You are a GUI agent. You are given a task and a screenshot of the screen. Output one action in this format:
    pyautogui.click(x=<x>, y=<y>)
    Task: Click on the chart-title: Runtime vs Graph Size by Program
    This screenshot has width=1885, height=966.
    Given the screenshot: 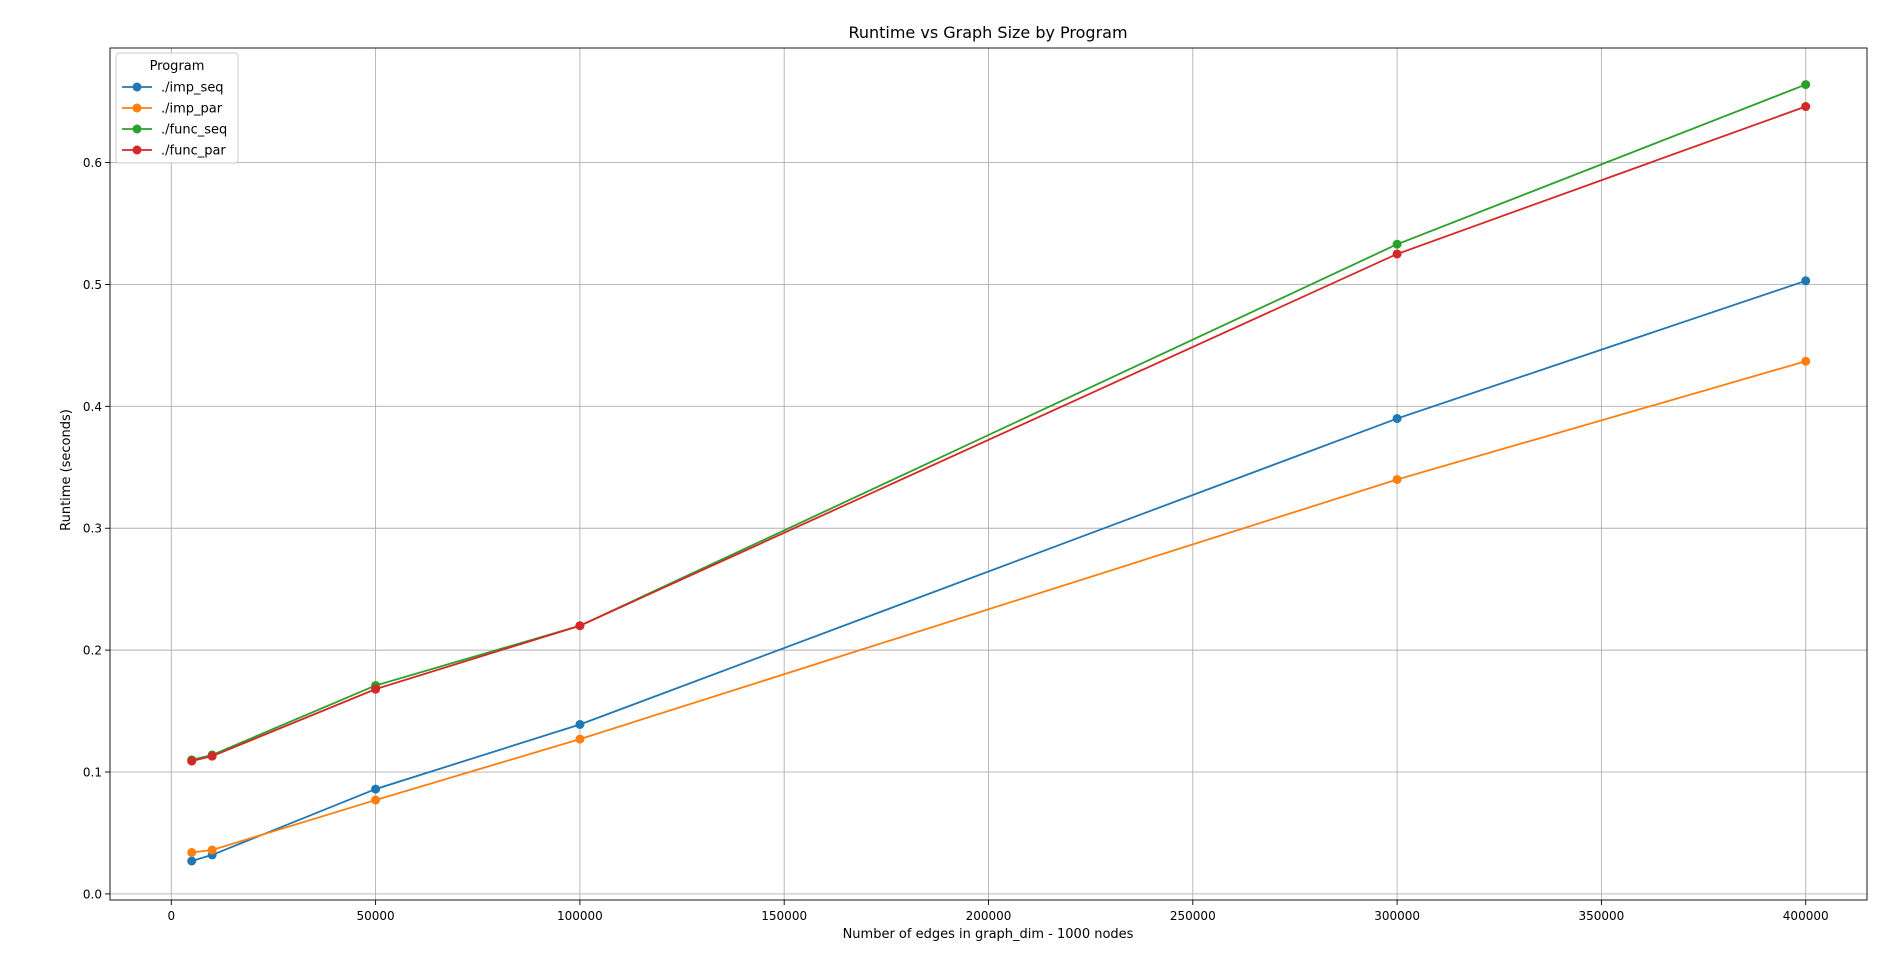 What is the action you would take?
    pyautogui.click(x=987, y=32)
    